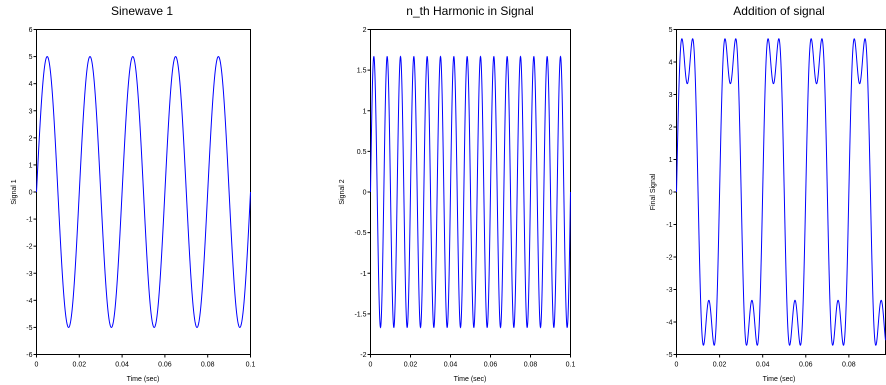 The height and width of the screenshot is (385, 886). I want to click on y-tick-label: -0.5, so click(360, 233).